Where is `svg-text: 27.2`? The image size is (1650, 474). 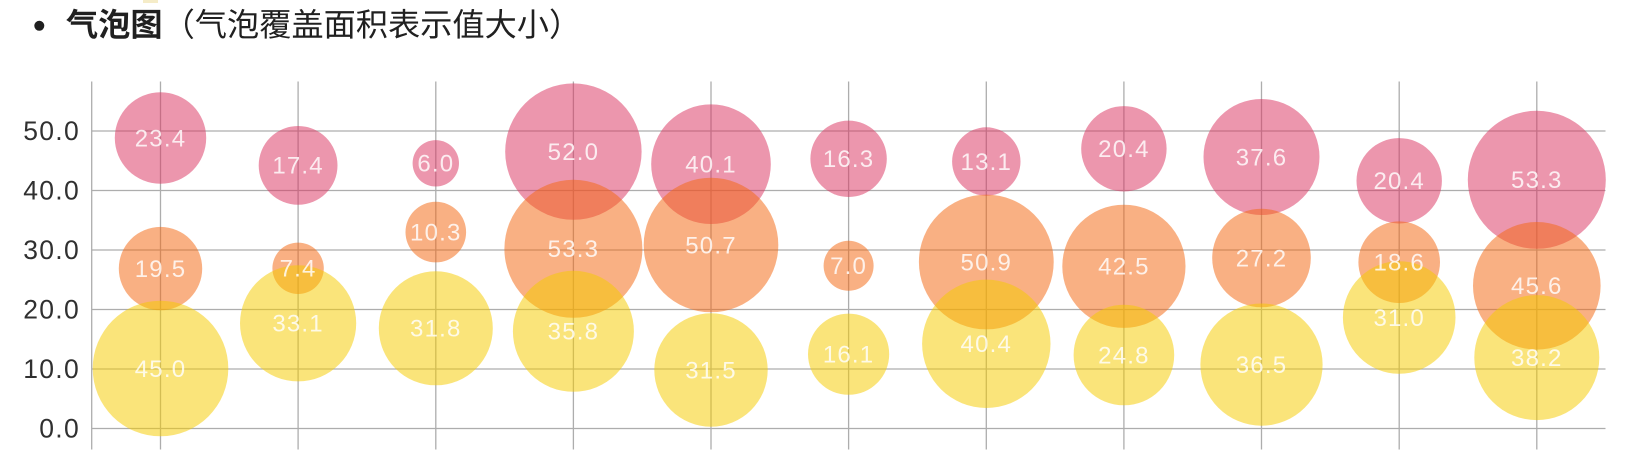
svg-text: 27.2 is located at coordinates (1262, 258).